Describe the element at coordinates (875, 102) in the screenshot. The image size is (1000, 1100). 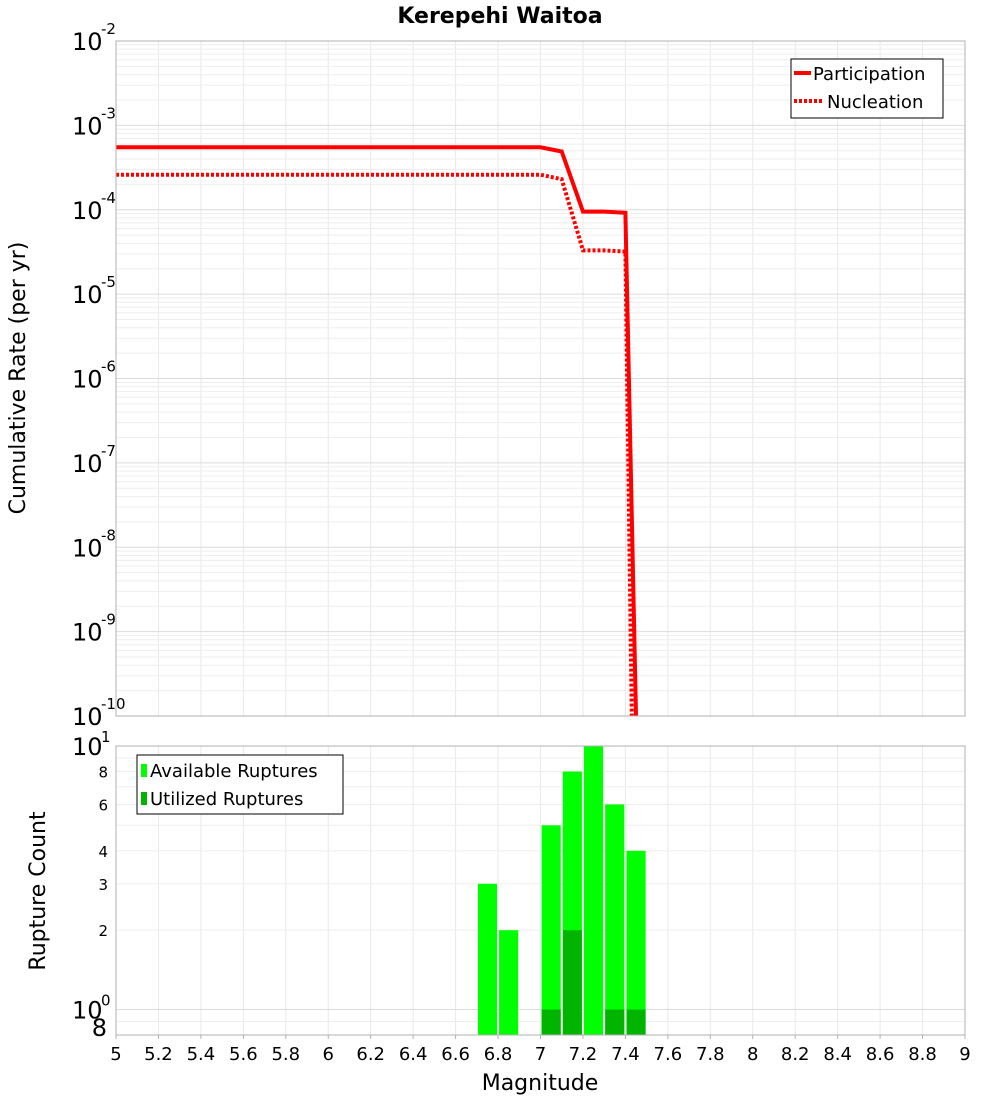
I see `legend-label-nucleation: Nucleation` at that location.